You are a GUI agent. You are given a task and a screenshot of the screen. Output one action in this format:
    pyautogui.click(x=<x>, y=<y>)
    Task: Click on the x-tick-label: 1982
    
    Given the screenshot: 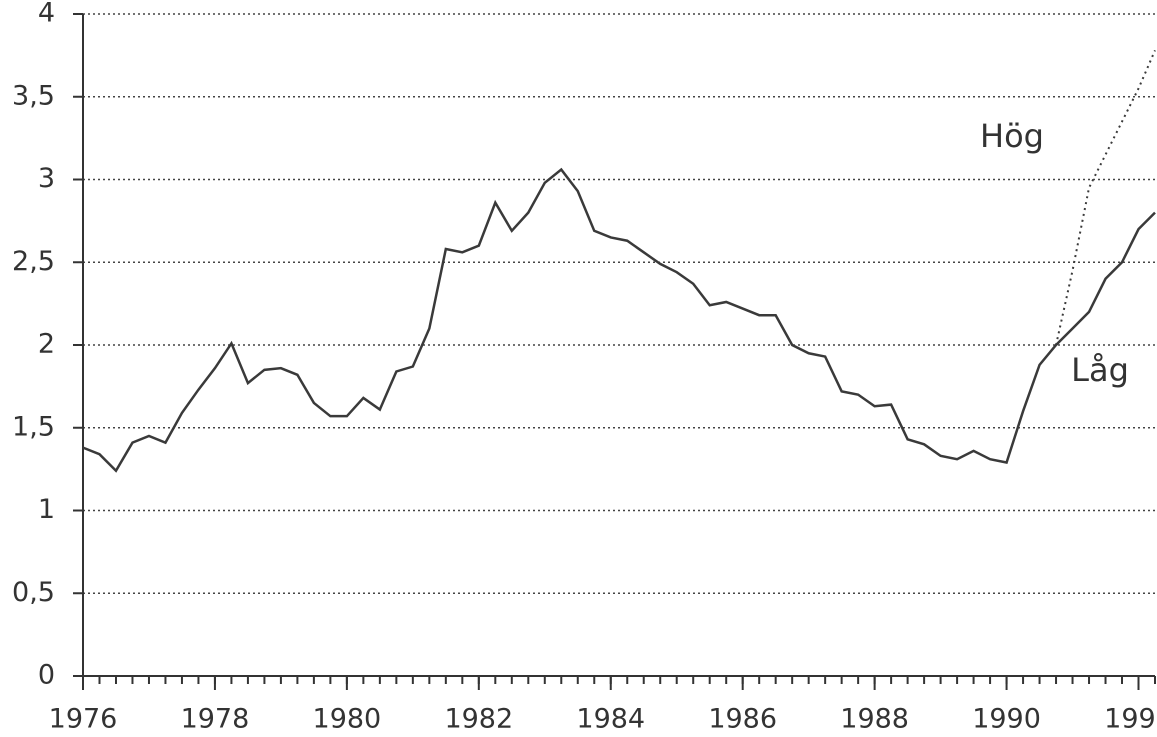 What is the action you would take?
    pyautogui.click(x=478, y=719)
    